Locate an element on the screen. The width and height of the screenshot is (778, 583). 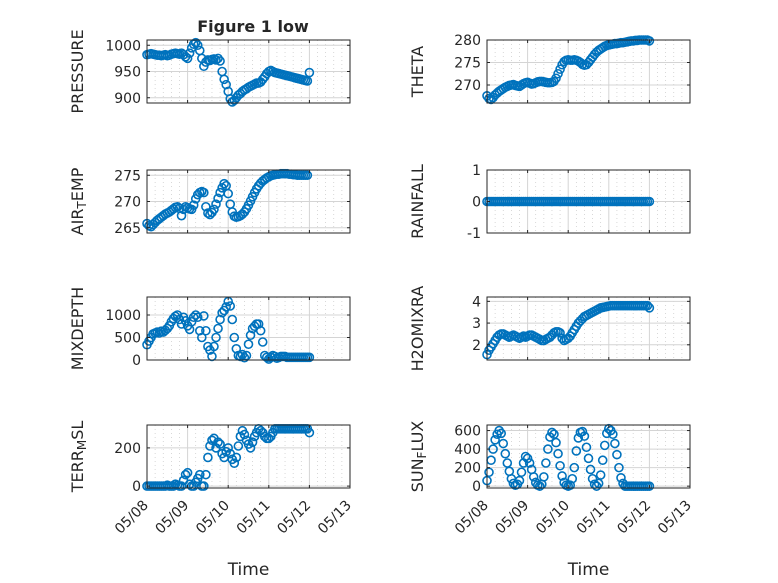
y-tick-label: 275 is located at coordinates (467, 64).